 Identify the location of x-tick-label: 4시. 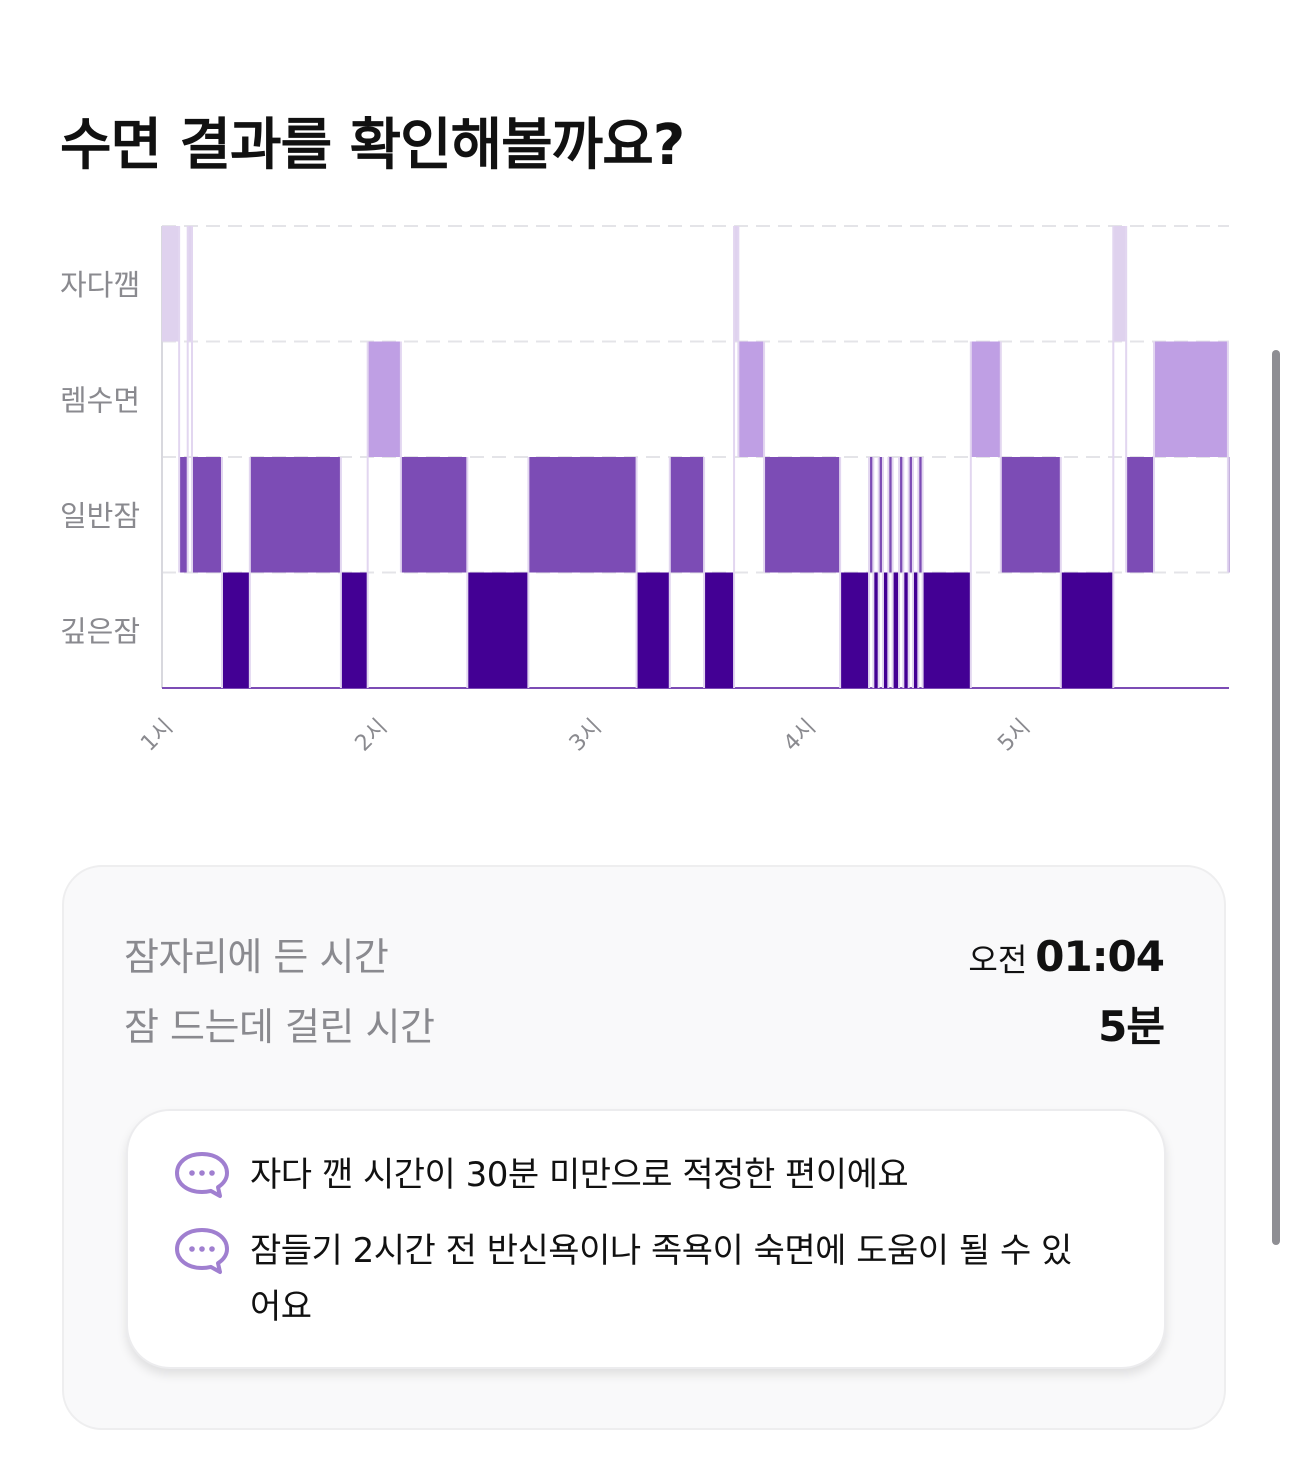
(800, 736).